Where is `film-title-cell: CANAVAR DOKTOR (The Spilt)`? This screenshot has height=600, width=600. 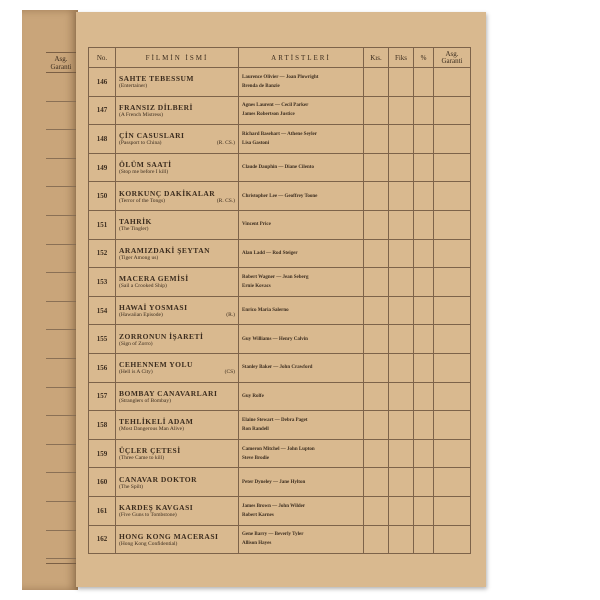
film-title-cell: CANAVAR DOKTOR (The Spilt) is located at coordinates (177, 482).